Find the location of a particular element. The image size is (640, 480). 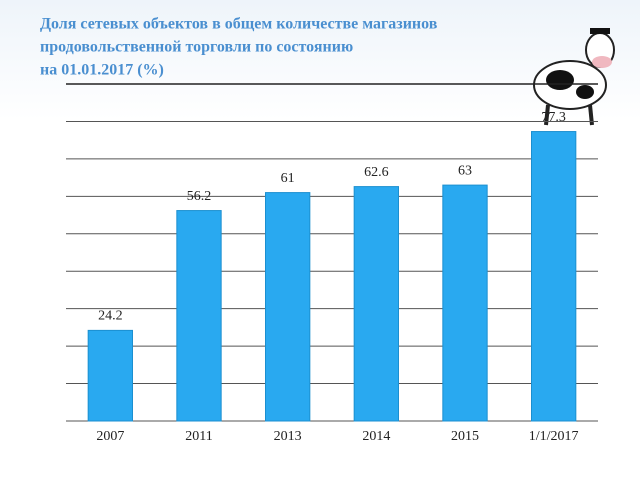

cow-illustration is located at coordinates (574, 77).